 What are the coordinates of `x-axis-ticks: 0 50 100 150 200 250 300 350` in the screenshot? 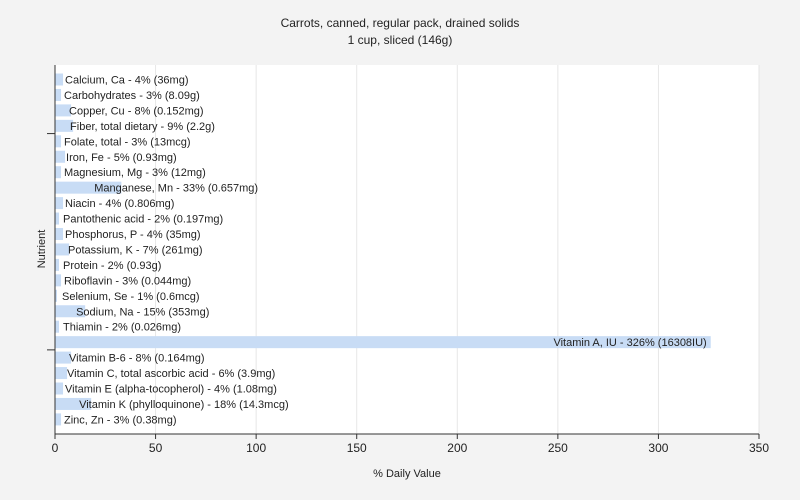 It's located at (410, 444).